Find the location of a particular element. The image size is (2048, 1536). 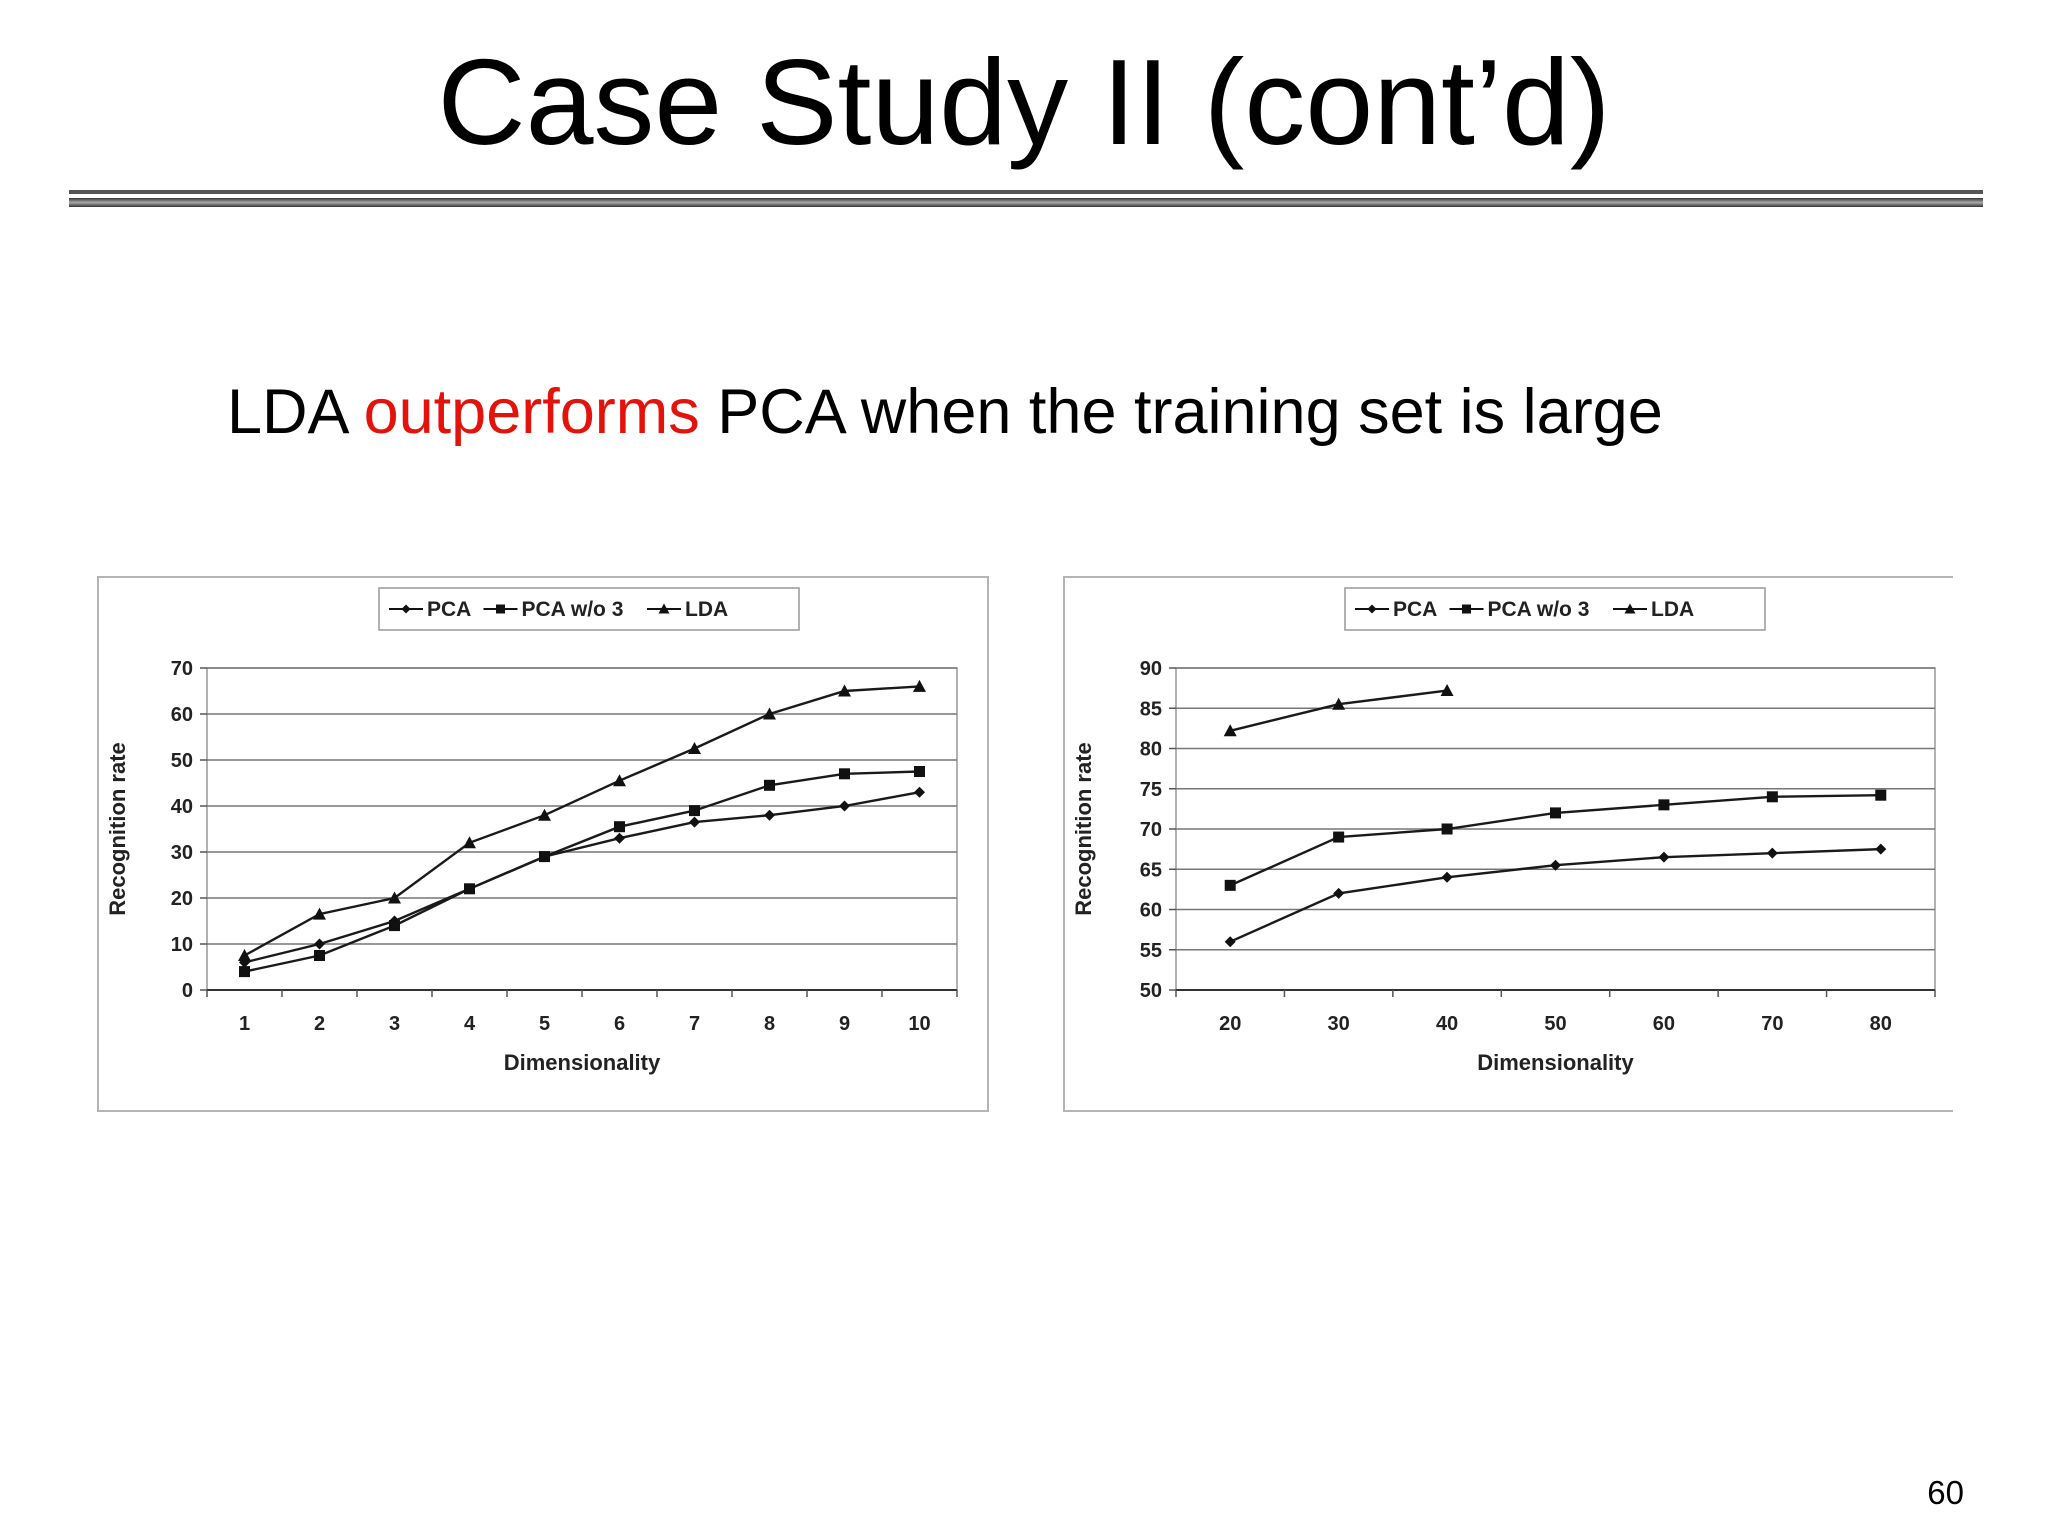

series-line-square is located at coordinates (582, 871).